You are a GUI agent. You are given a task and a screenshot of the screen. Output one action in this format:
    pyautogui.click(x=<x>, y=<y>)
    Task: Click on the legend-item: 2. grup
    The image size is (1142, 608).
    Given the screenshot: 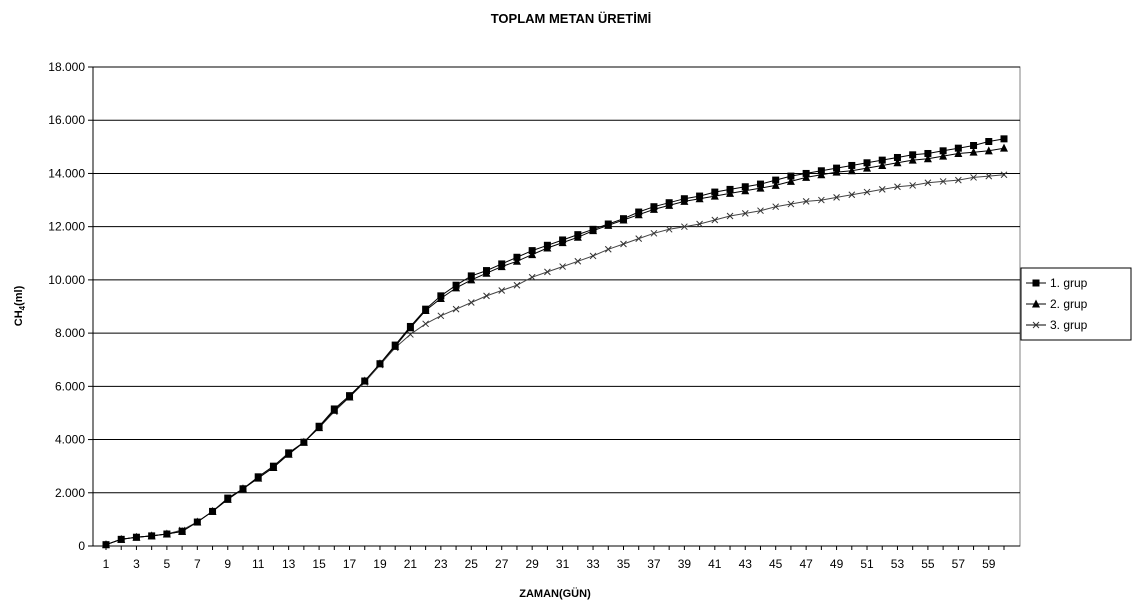 What is the action you would take?
    pyautogui.click(x=1057, y=304)
    